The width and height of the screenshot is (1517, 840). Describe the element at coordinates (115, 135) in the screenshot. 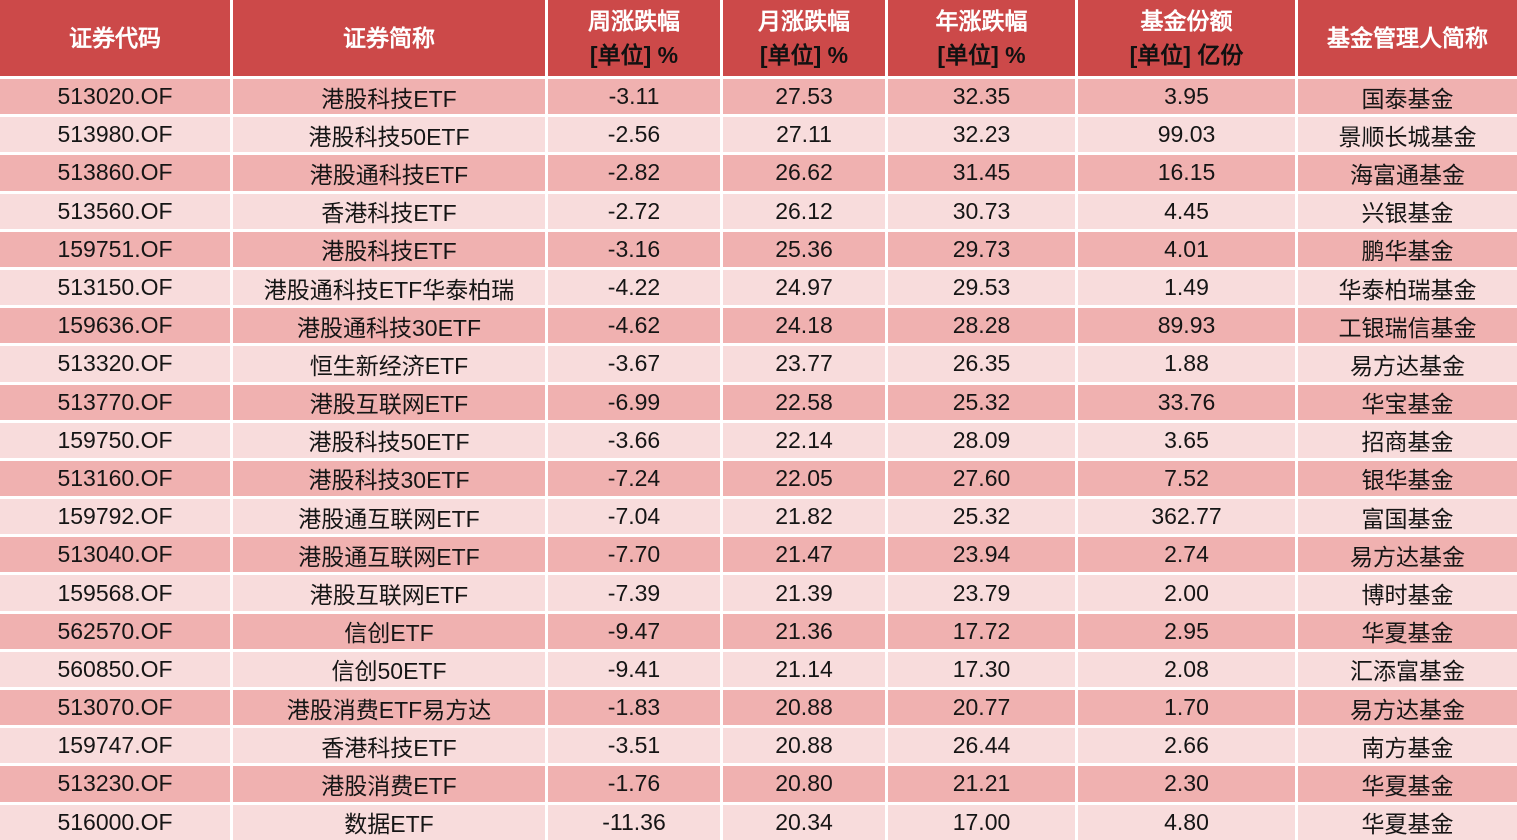

I see `cell-security-code: 513980.OF` at that location.